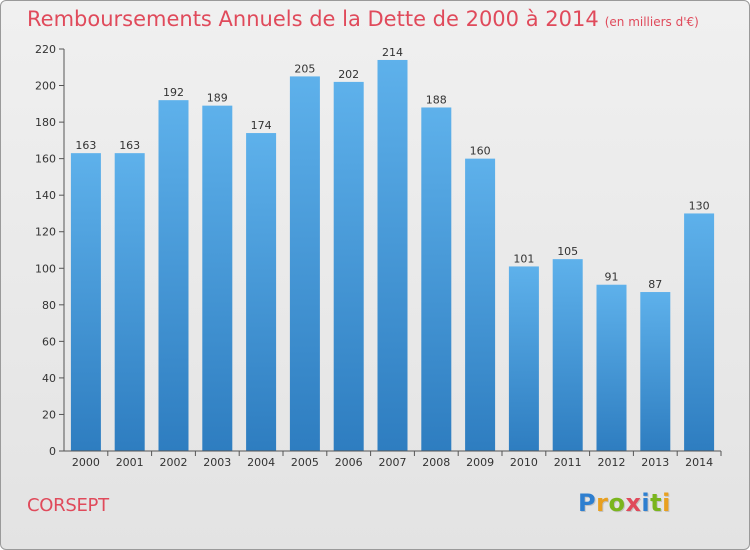 Image resolution: width=750 pixels, height=550 pixels. What do you see at coordinates (699, 332) in the screenshot?
I see `bar-2014` at bounding box center [699, 332].